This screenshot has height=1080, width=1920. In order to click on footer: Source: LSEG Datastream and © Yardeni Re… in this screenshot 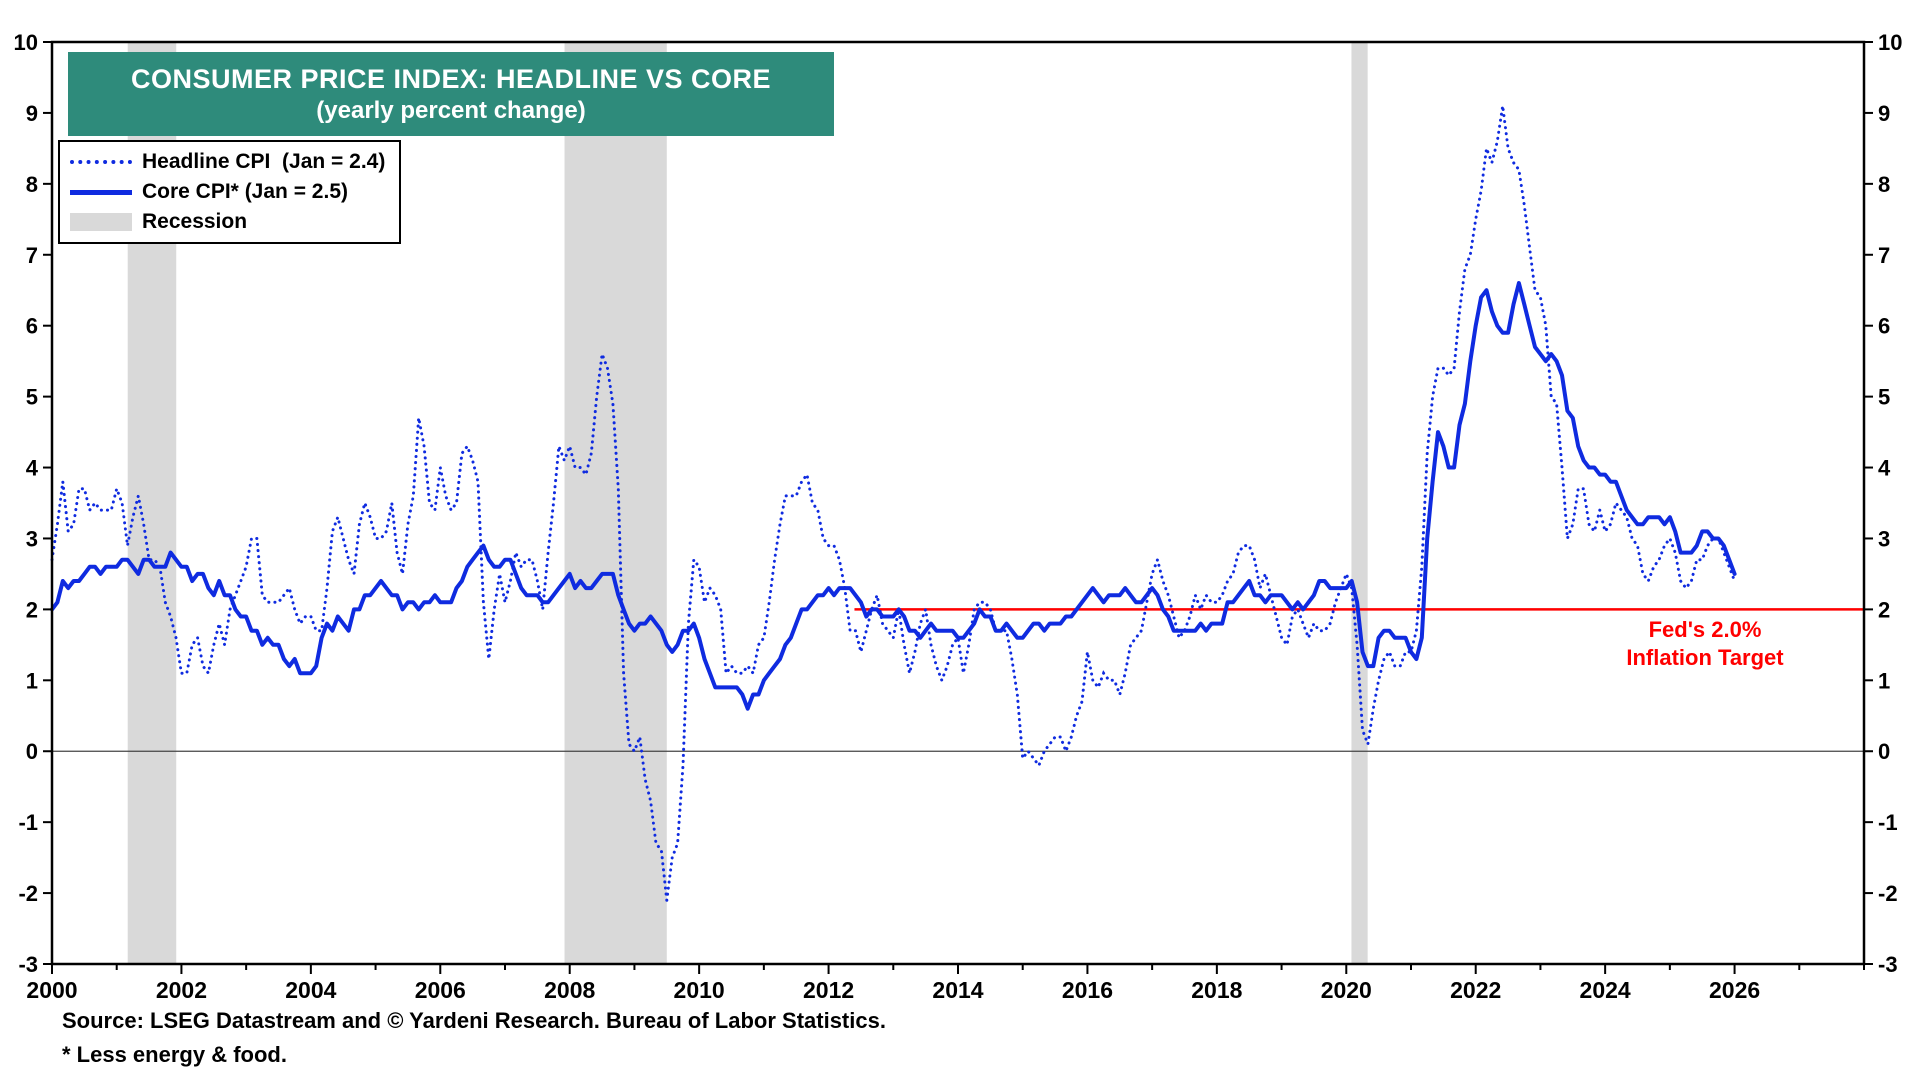, I will do `click(474, 1038)`.